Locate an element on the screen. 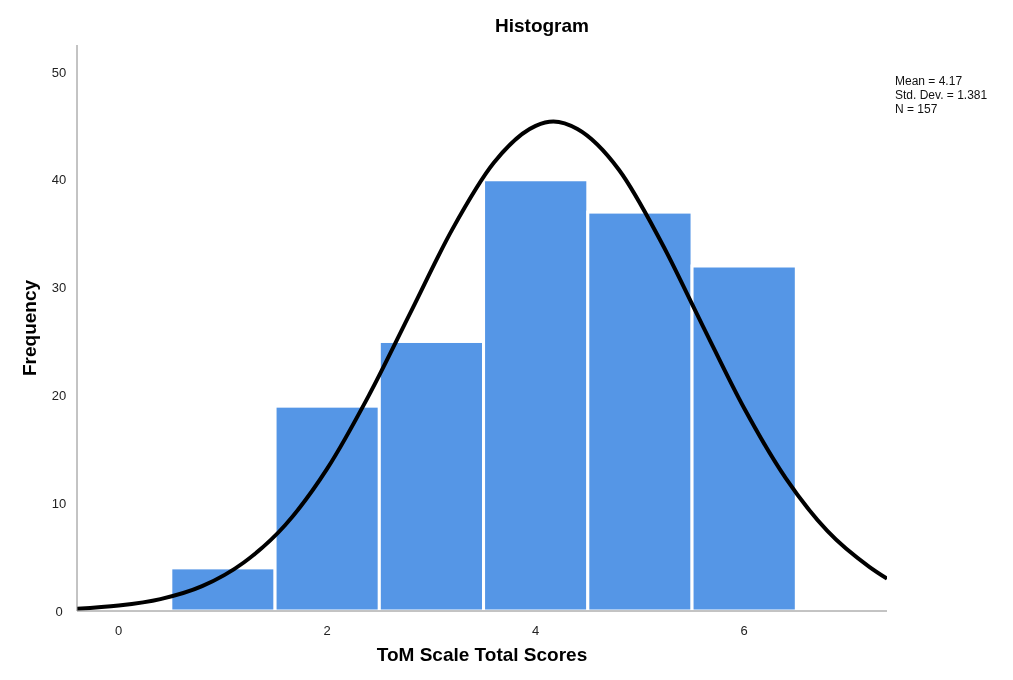 The height and width of the screenshot is (680, 1013). y-tick-label: 30 is located at coordinates (59, 288).